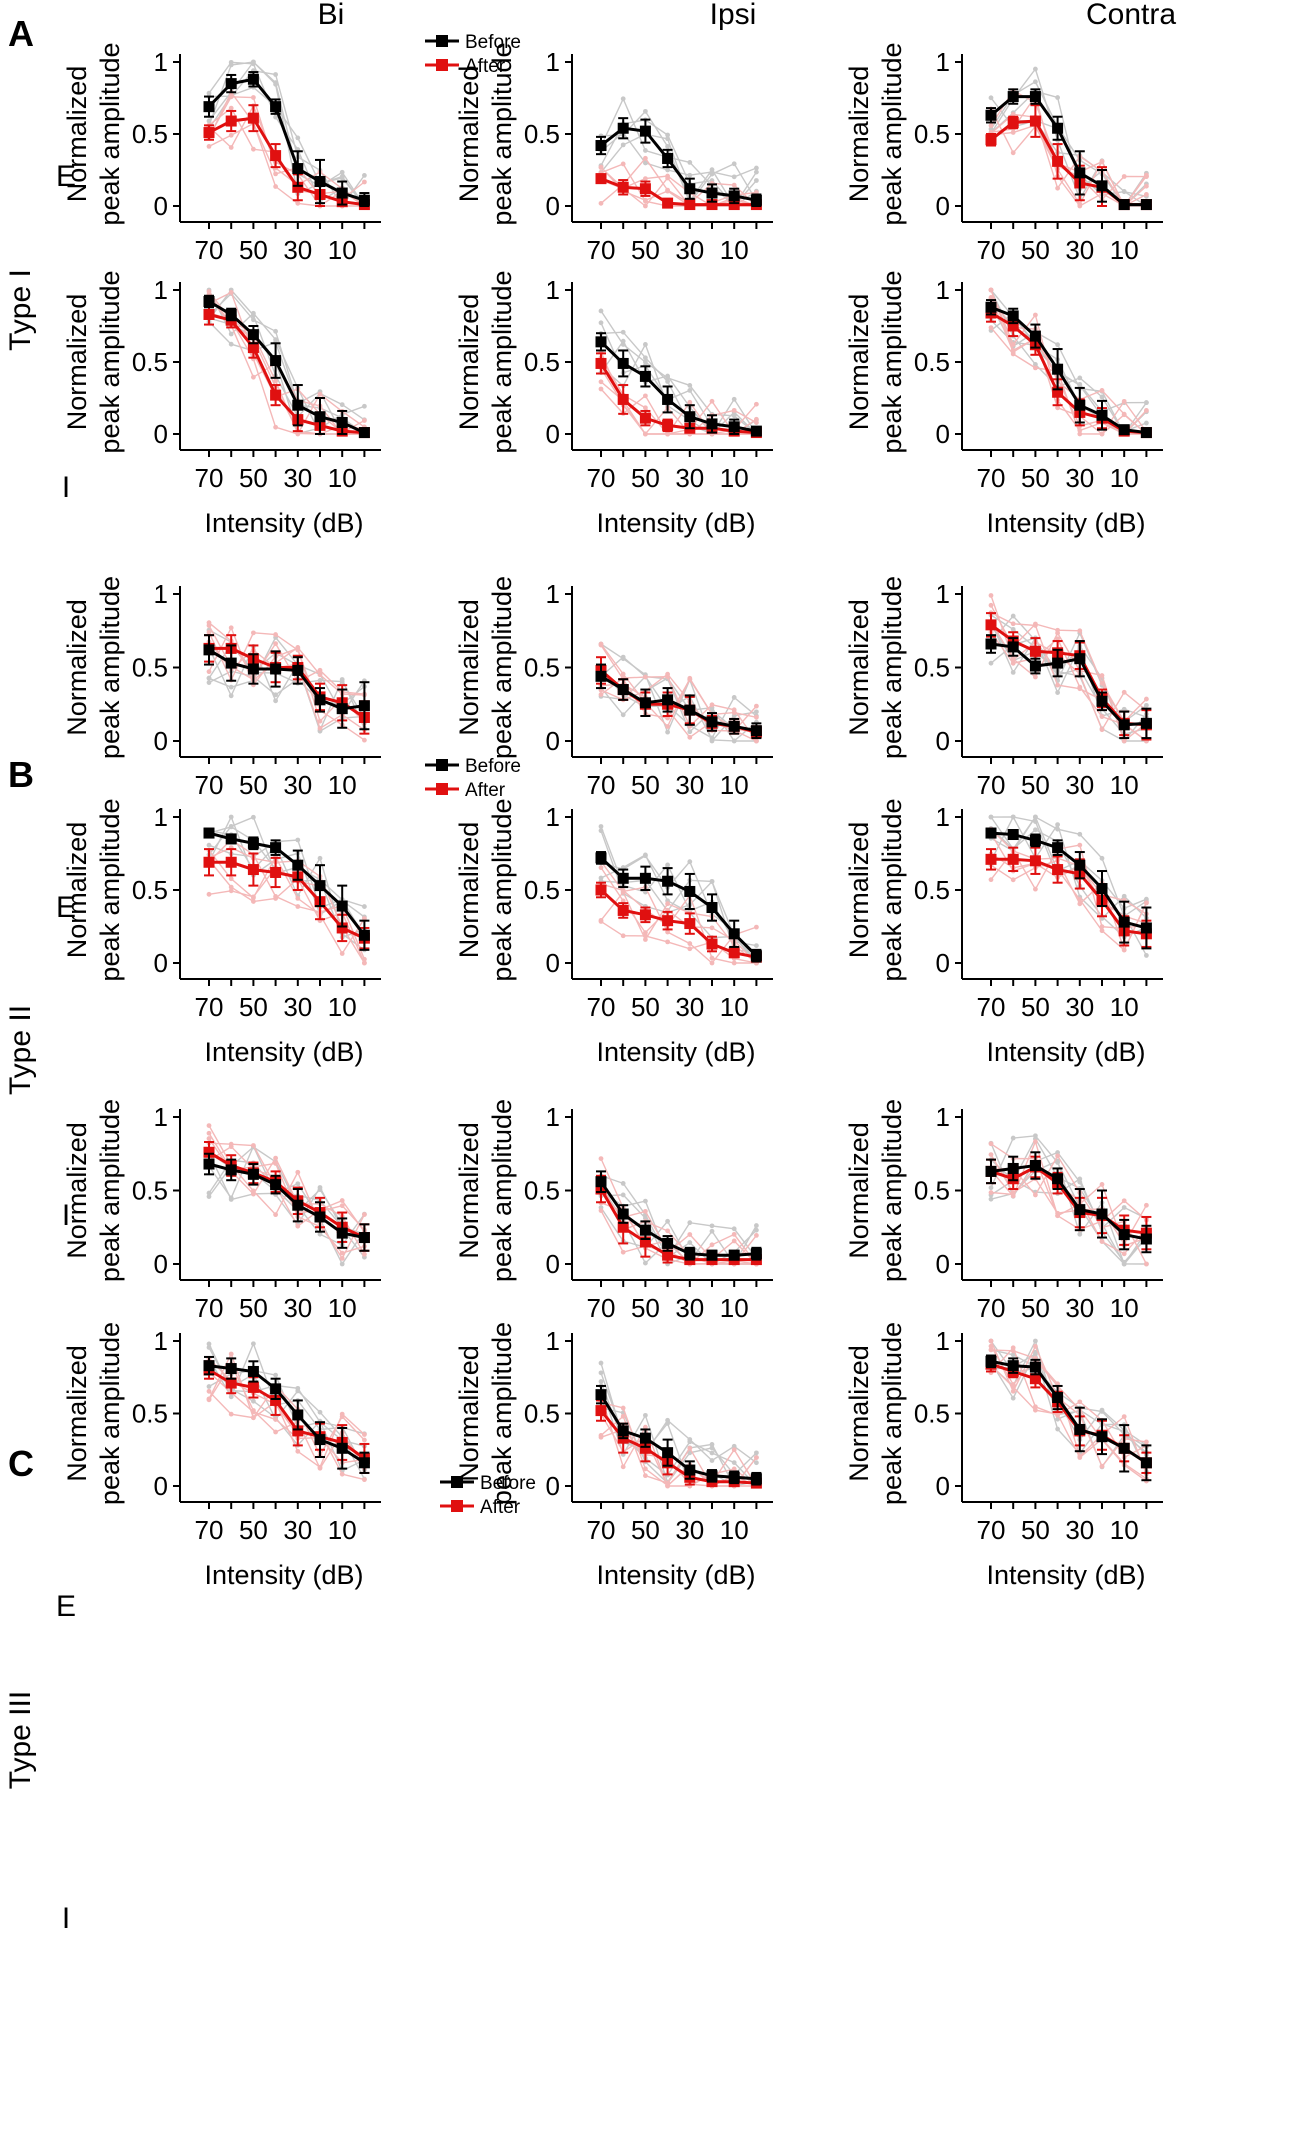 The width and height of the screenshot is (1296, 2143). I want to click on panel-b-e-bi: 0 0.5 1 70 50 30 10 Normalized peak amplitude, so click(221, 688).